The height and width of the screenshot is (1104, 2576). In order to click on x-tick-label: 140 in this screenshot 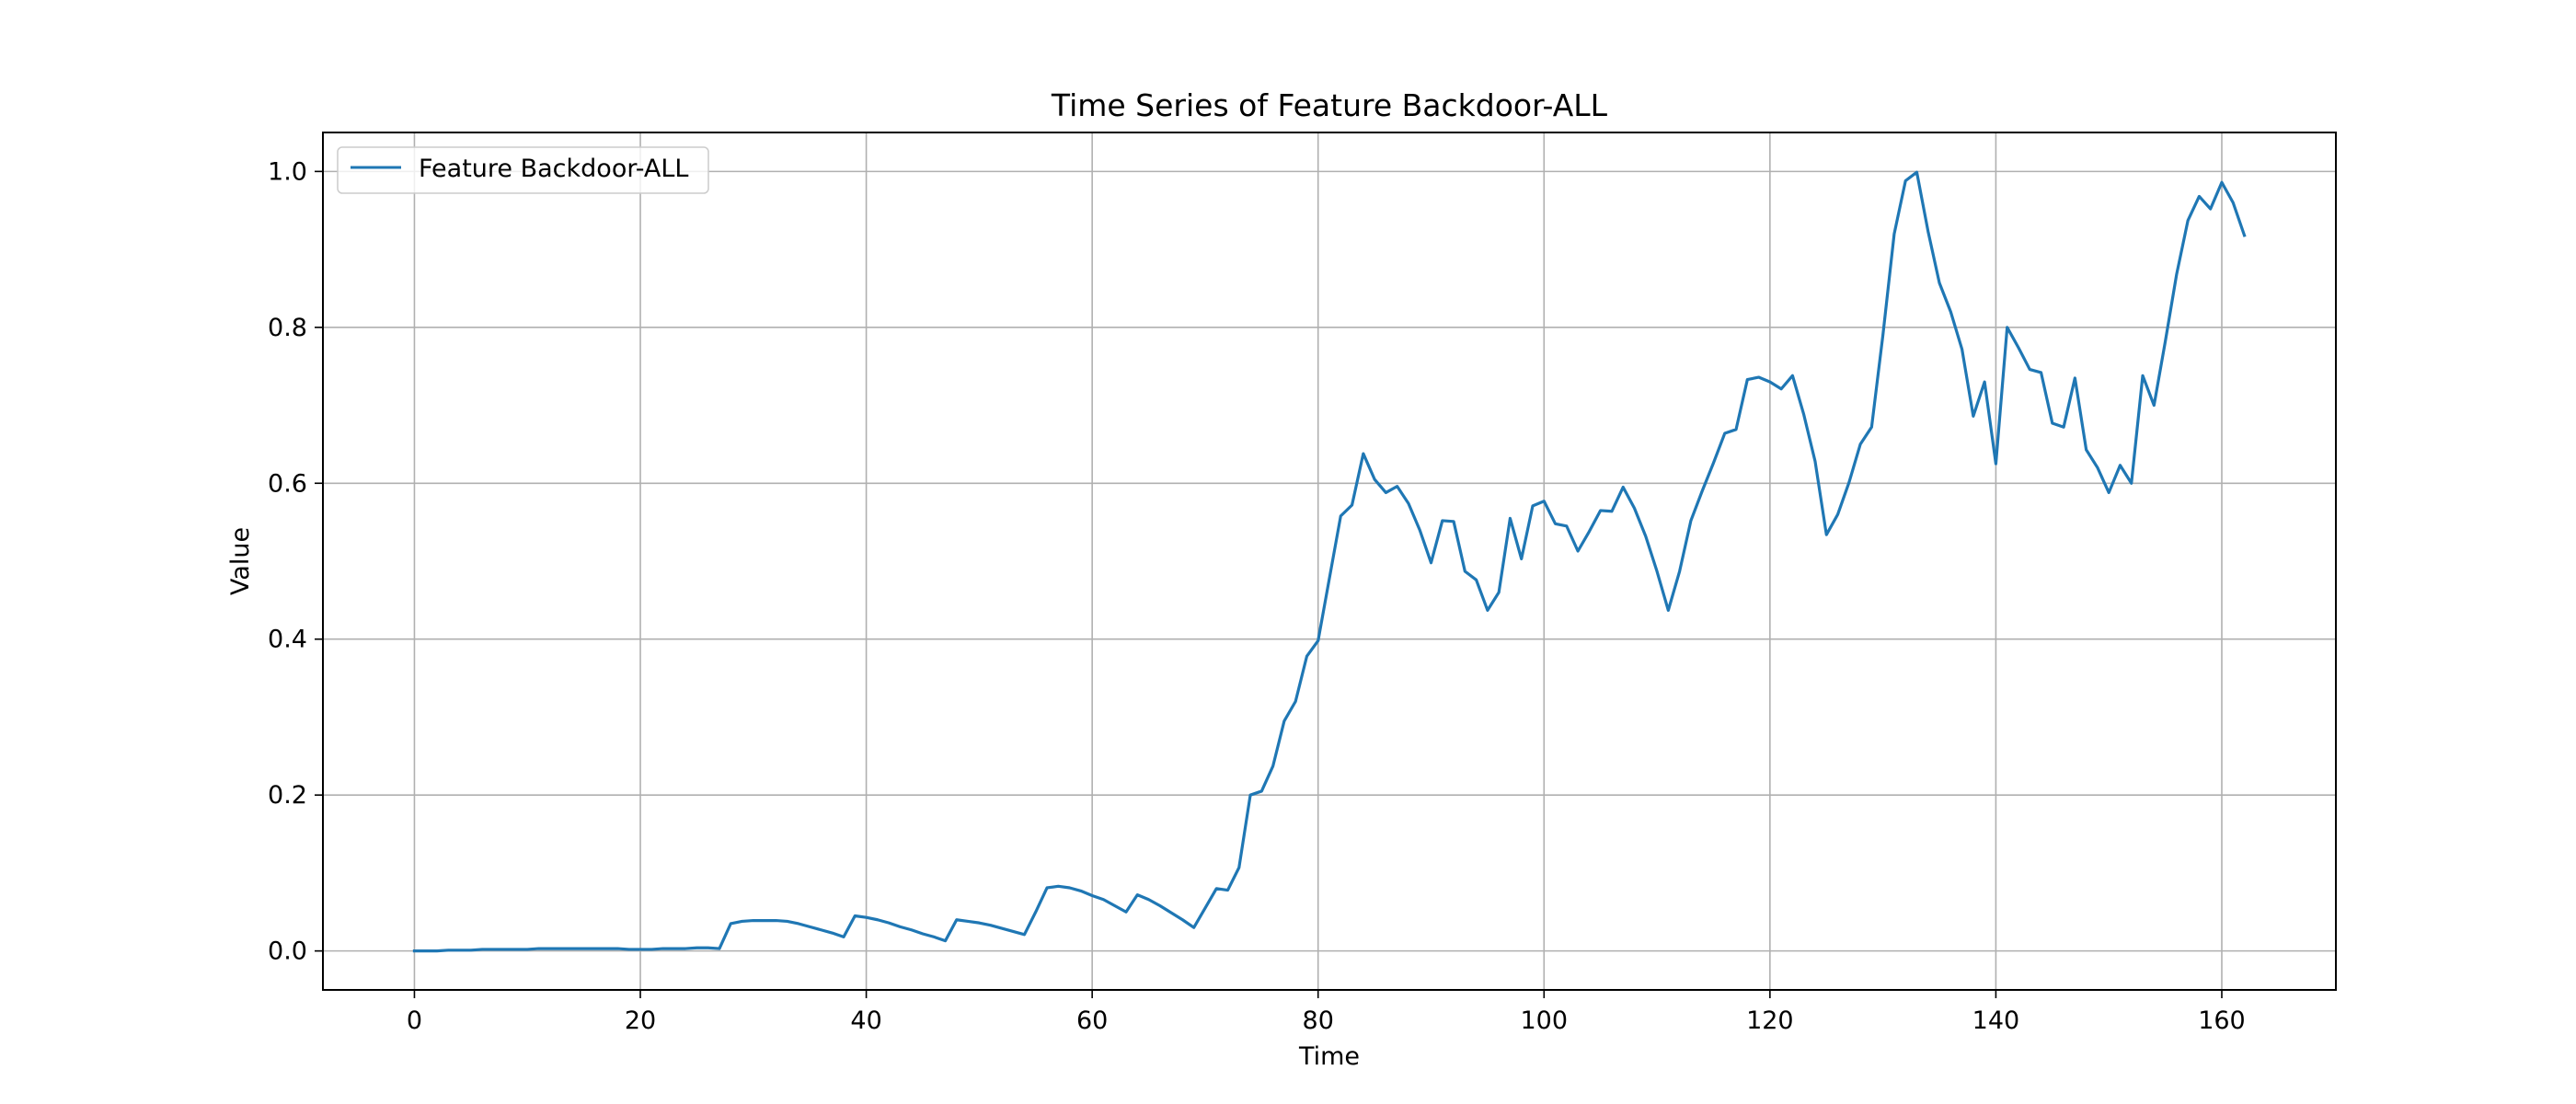, I will do `click(1996, 1020)`.